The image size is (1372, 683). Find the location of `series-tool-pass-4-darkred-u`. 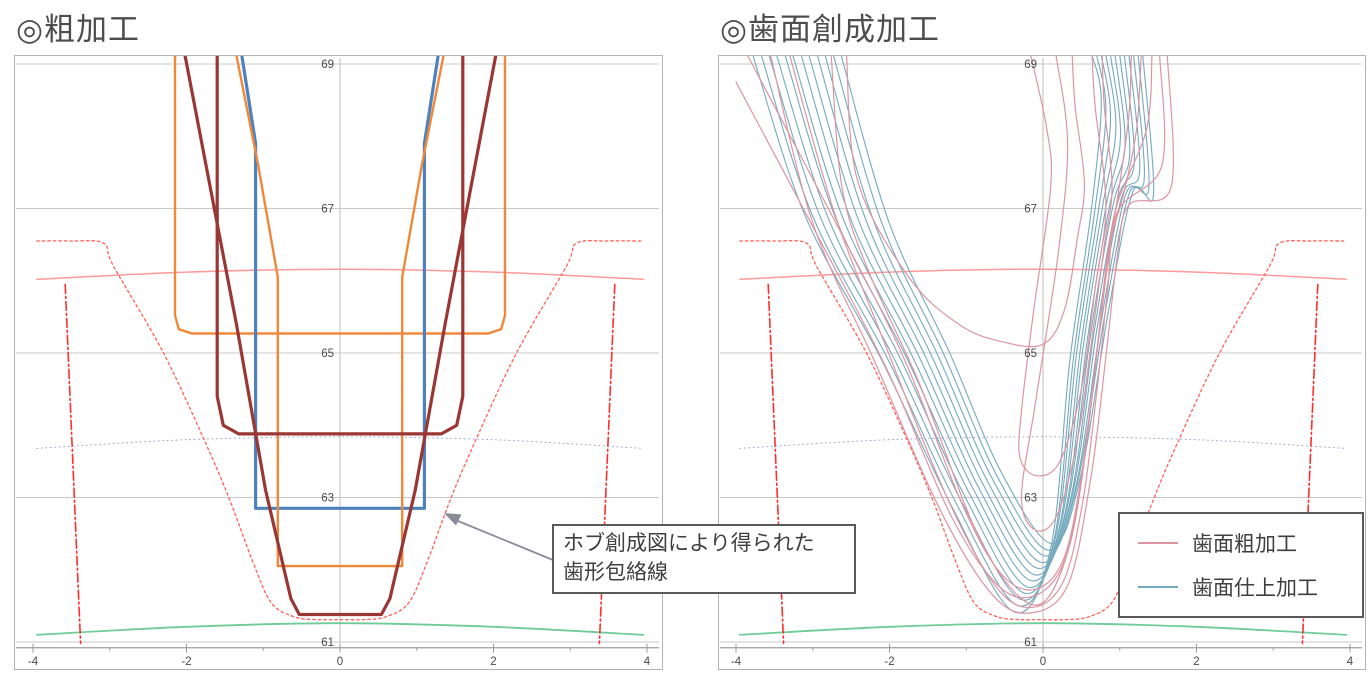

series-tool-pass-4-darkred-u is located at coordinates (340, 246).